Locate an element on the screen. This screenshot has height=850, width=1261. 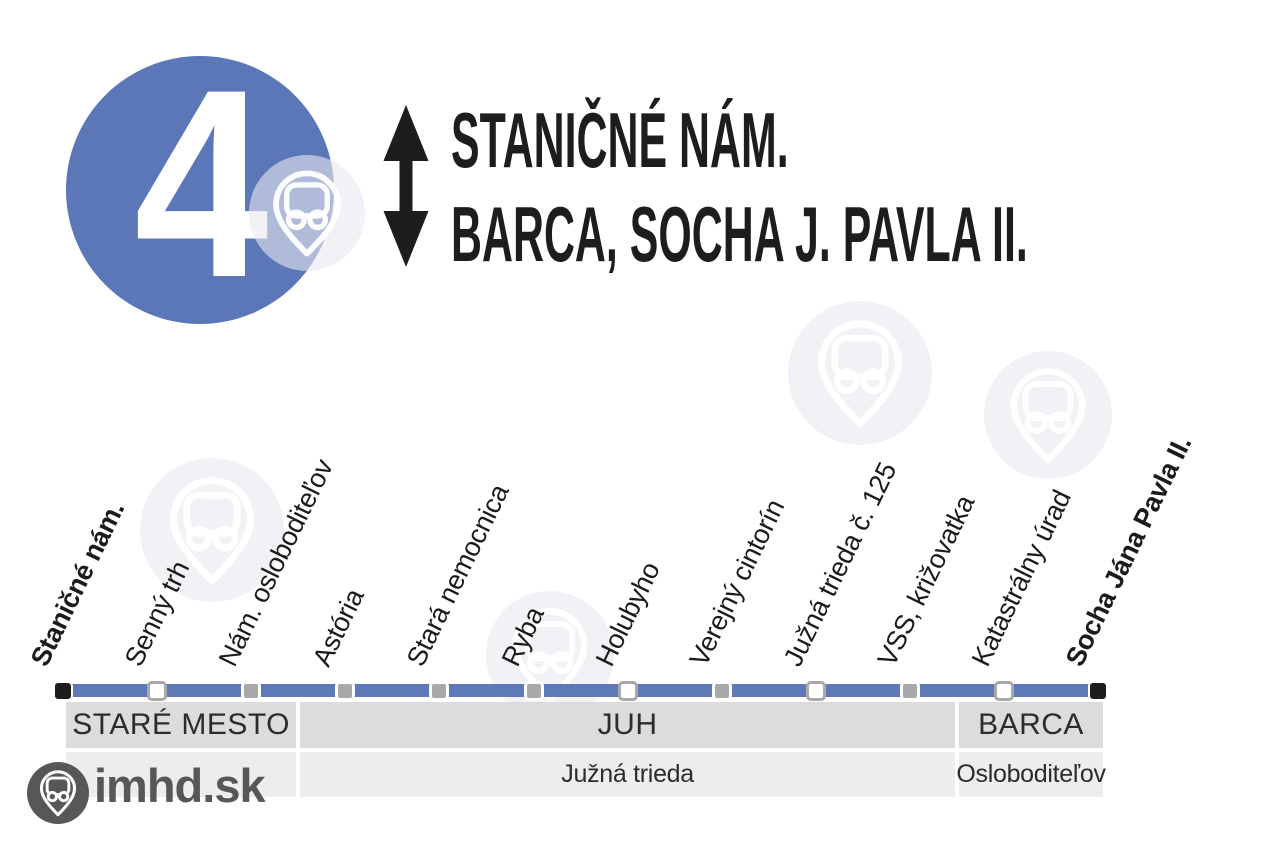
zone-band: STARÉ MESTO is located at coordinates (181, 725).